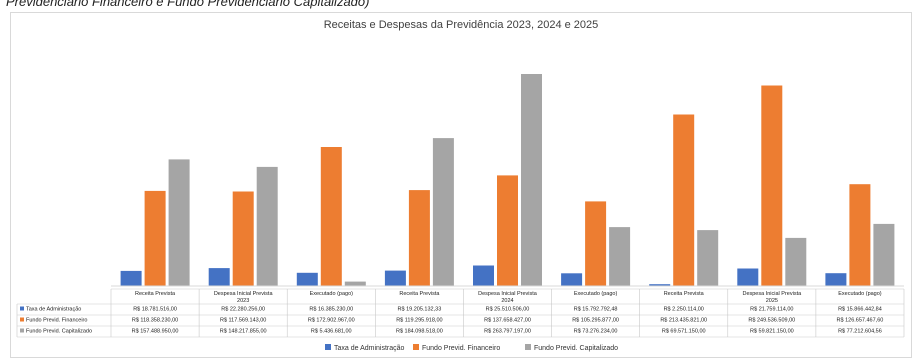  What do you see at coordinates (155, 310) in the screenshot?
I see `table-cell: R$ 18.781.516,00` at bounding box center [155, 310].